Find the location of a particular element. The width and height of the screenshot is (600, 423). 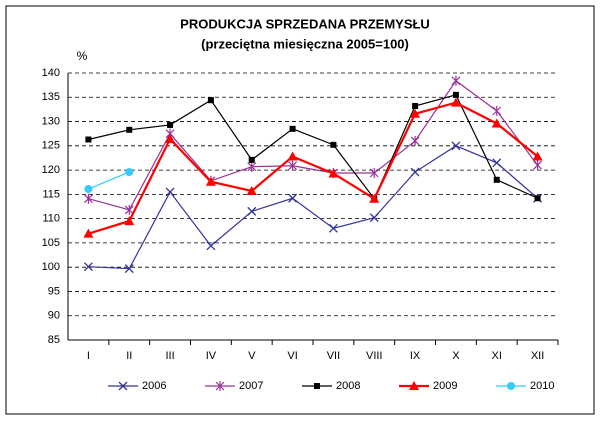

x-tick-label: XI is located at coordinates (497, 356).